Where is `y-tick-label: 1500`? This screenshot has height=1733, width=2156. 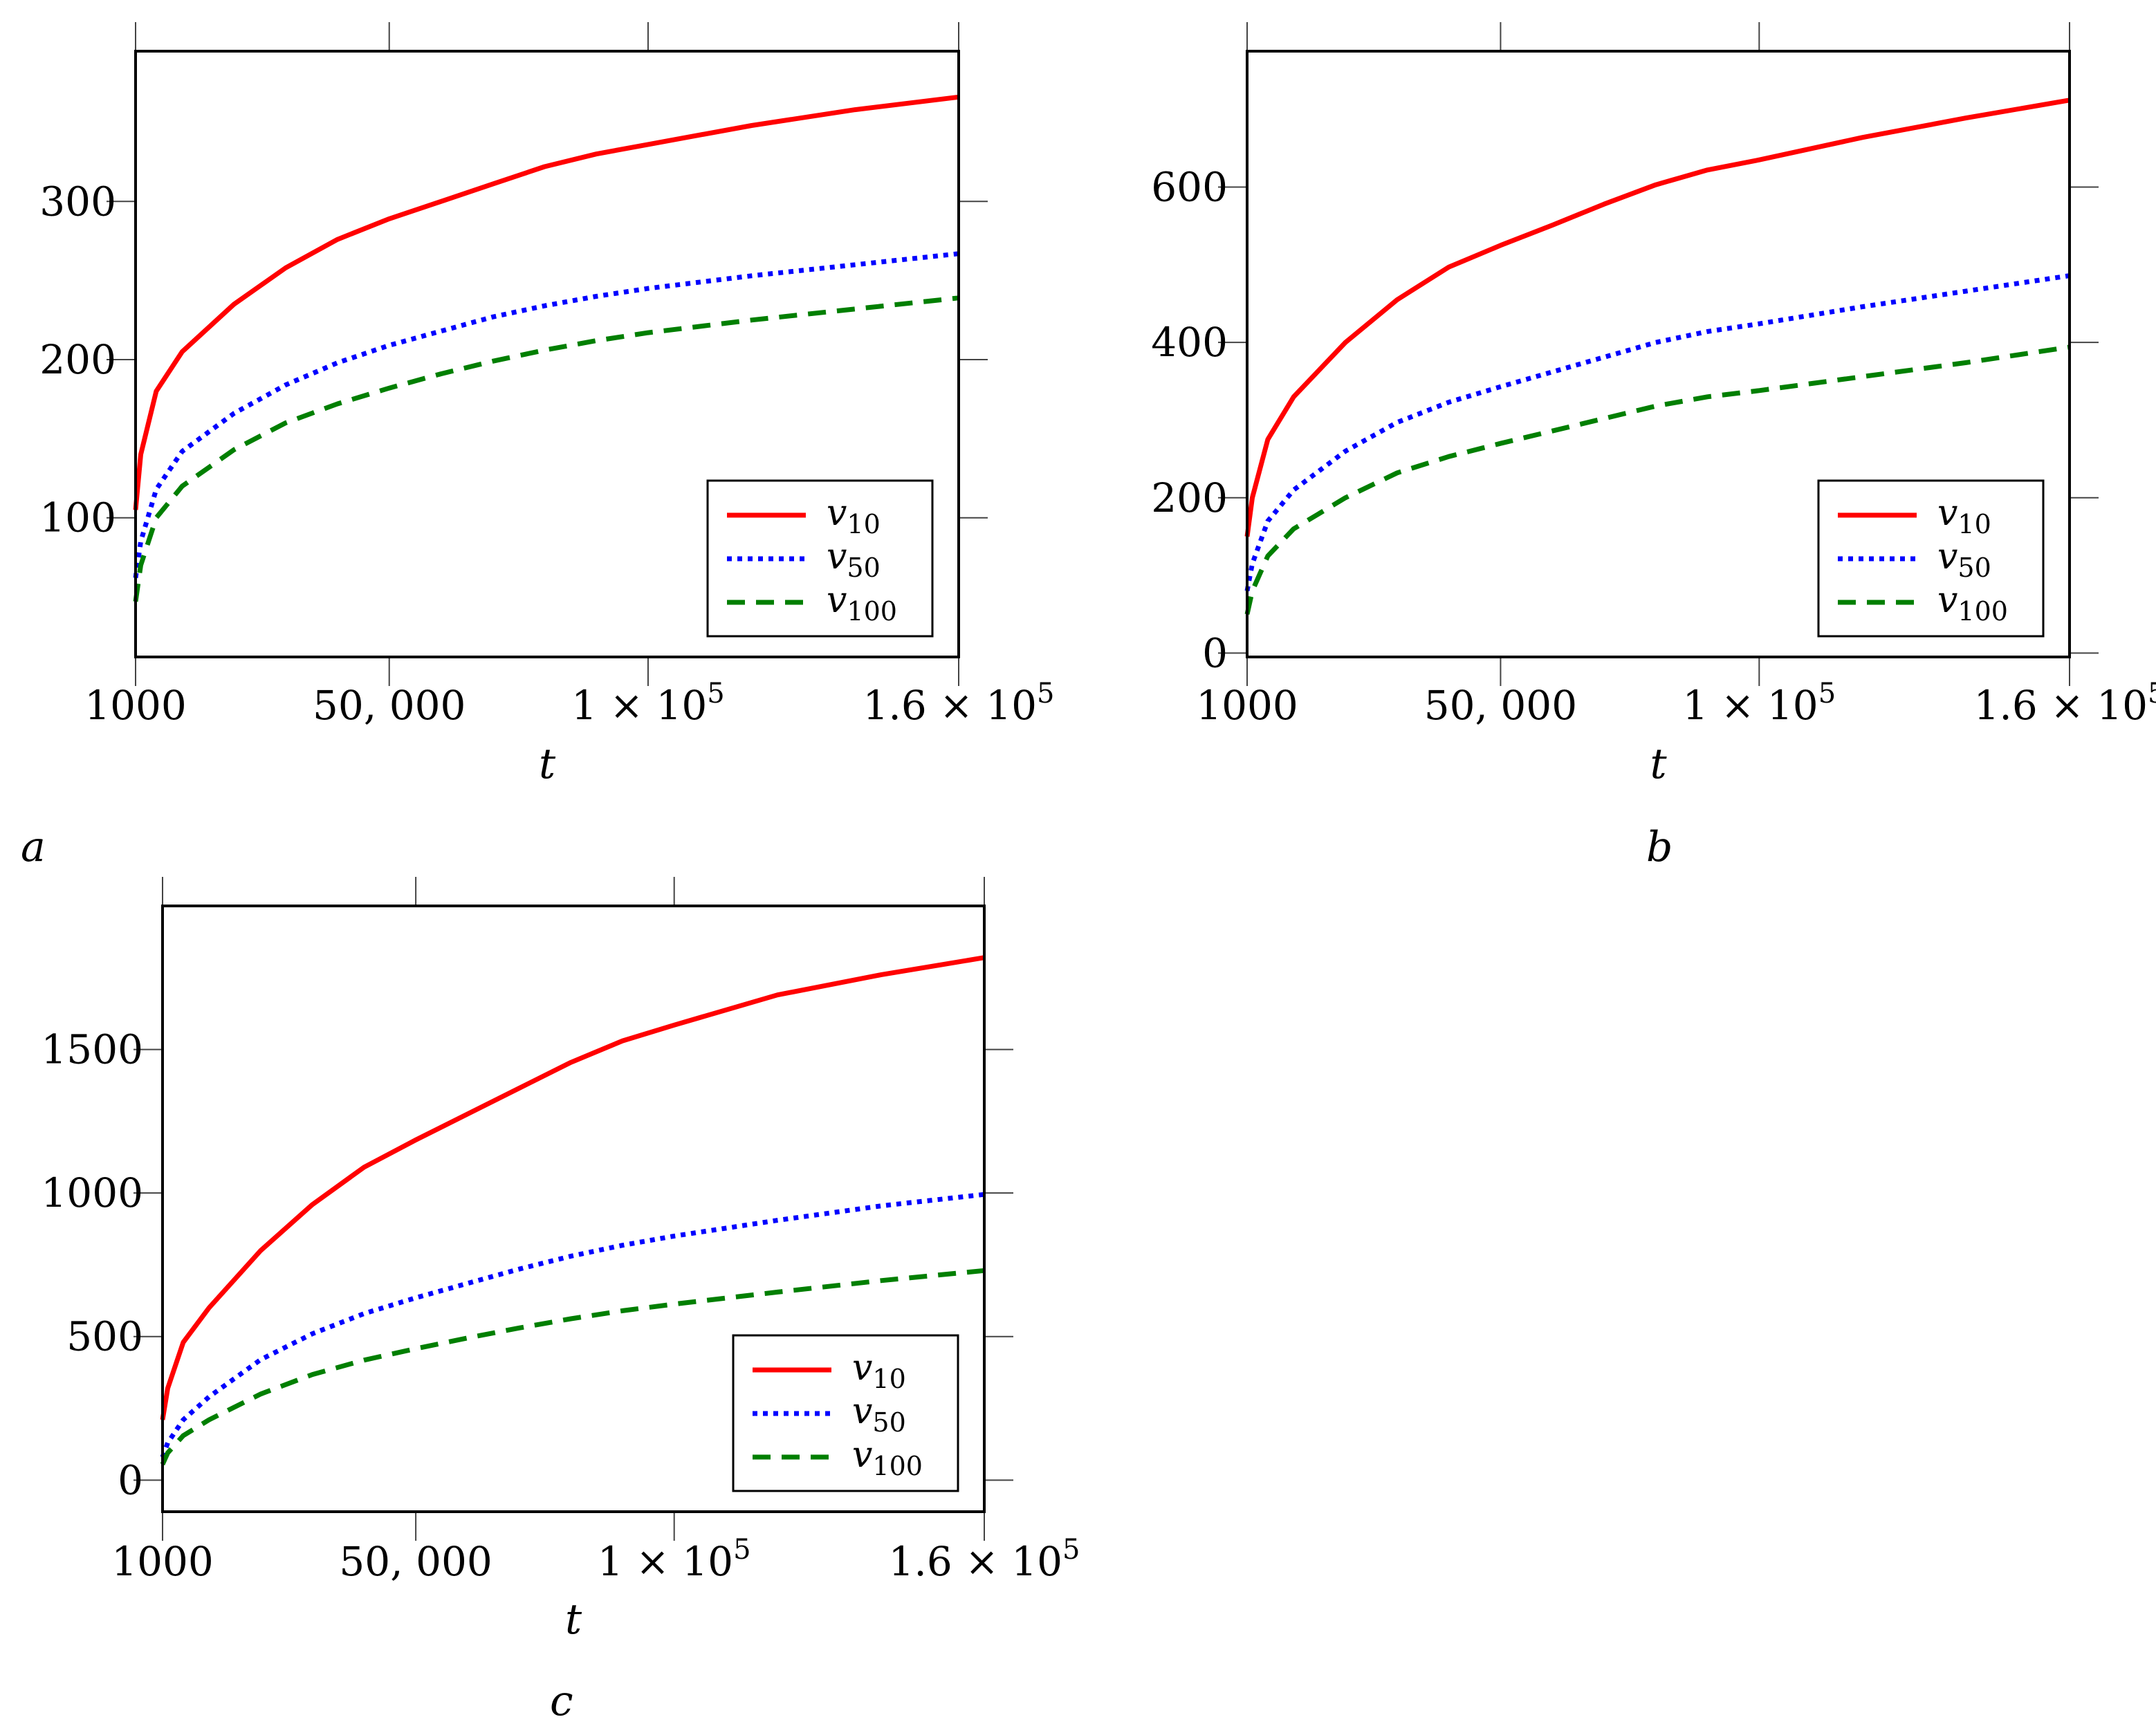
y-tick-label: 1500 is located at coordinates (92, 1049).